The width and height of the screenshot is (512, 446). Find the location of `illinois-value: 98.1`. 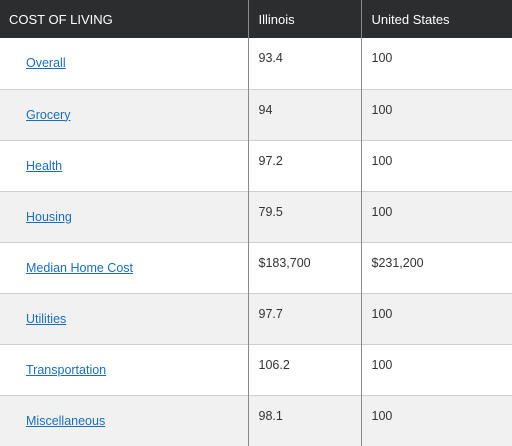

illinois-value: 98.1 is located at coordinates (305, 420).